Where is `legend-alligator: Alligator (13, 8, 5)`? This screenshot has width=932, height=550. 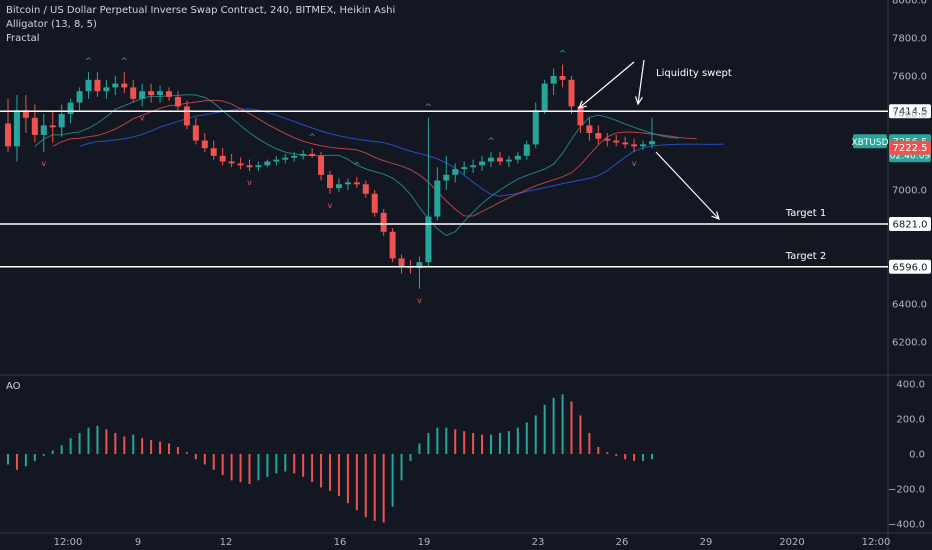 legend-alligator: Alligator (13, 8, 5) is located at coordinates (51, 24).